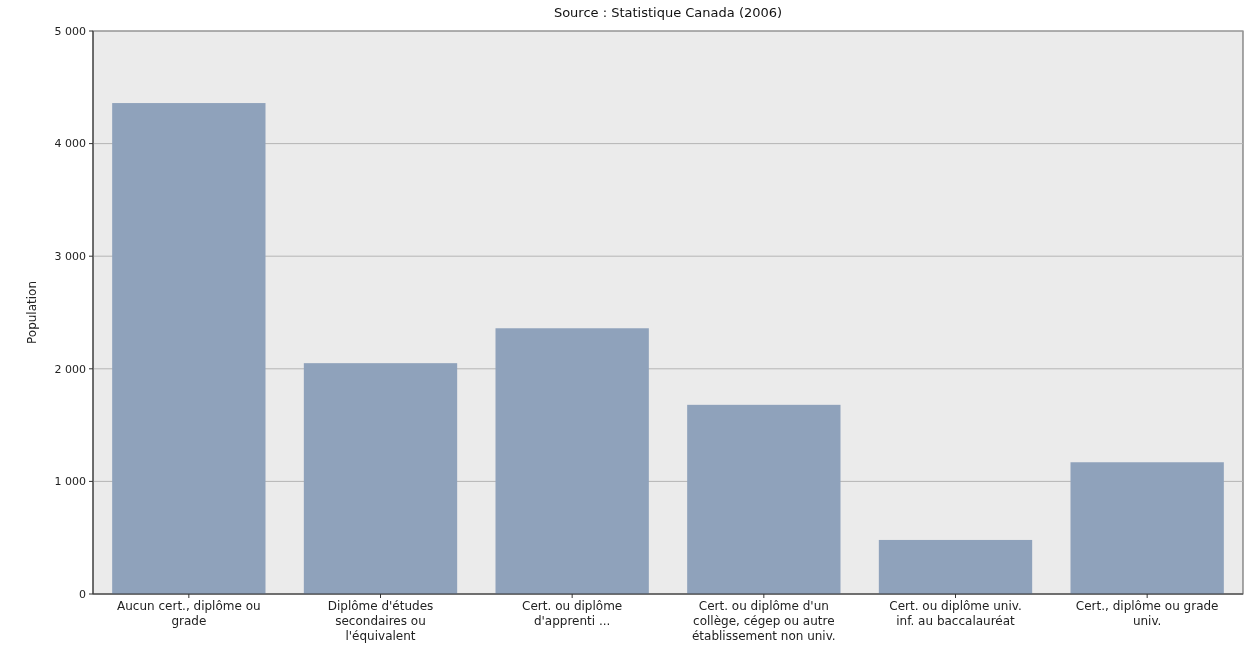 The width and height of the screenshot is (1248, 667). What do you see at coordinates (70, 144) in the screenshot?
I see `y-tick-label: 4 000` at bounding box center [70, 144].